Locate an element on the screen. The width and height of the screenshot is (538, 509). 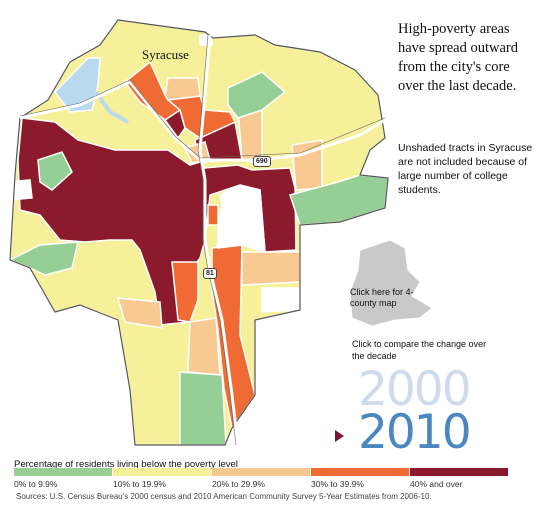
highway-690-shield: 690 is located at coordinates (262, 161).